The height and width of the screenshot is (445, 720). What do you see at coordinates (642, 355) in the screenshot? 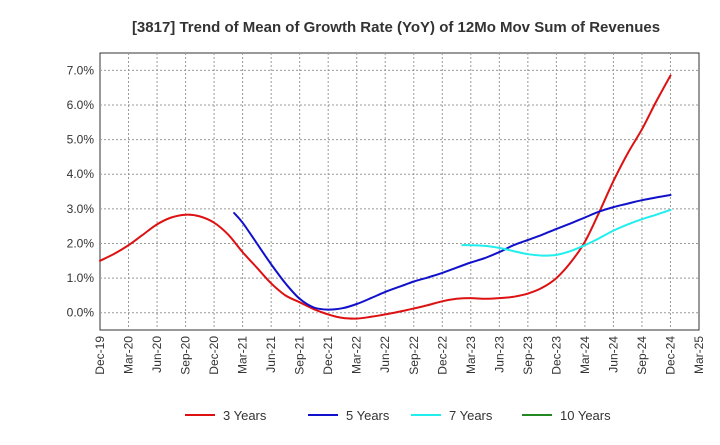
I see `x-tick-label: Sep-24` at bounding box center [642, 355].